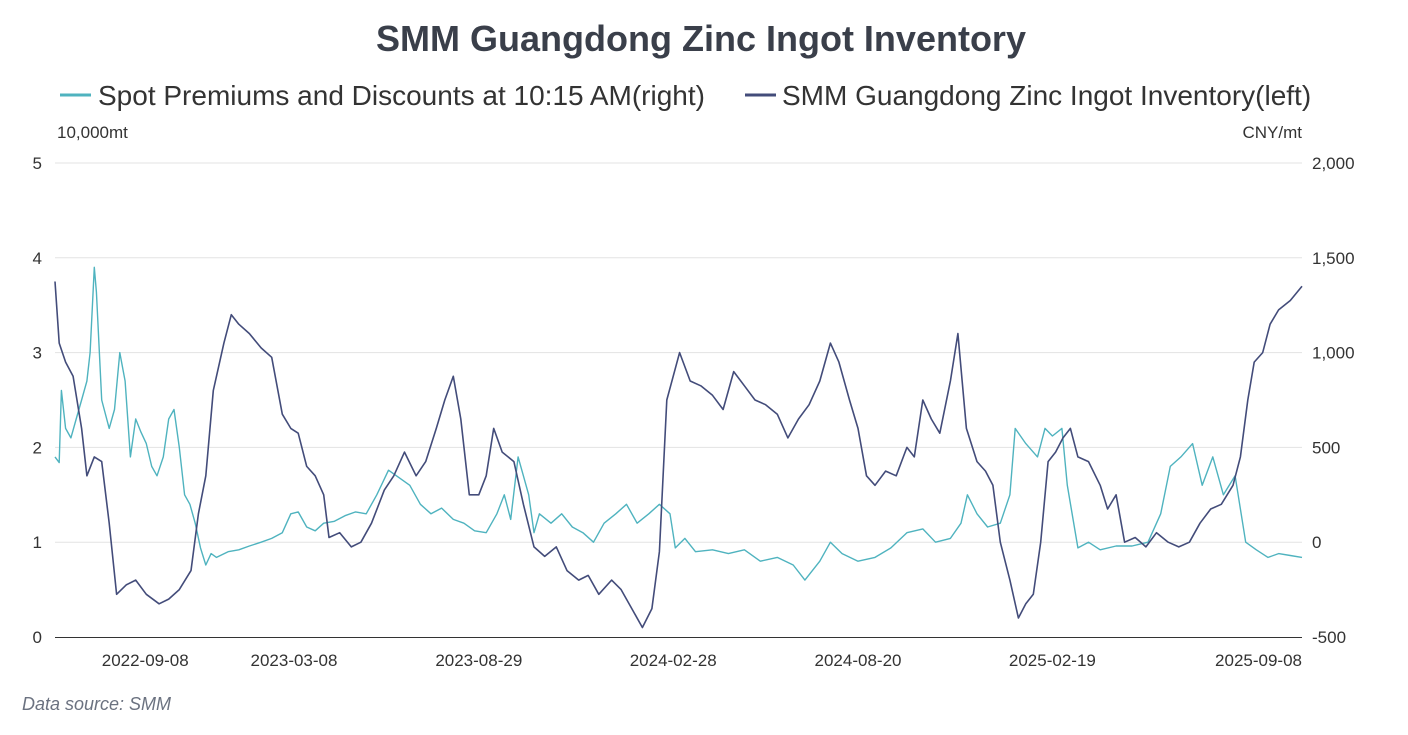 The height and width of the screenshot is (735, 1408). I want to click on data-source-note: Data source: SMM, so click(96, 704).